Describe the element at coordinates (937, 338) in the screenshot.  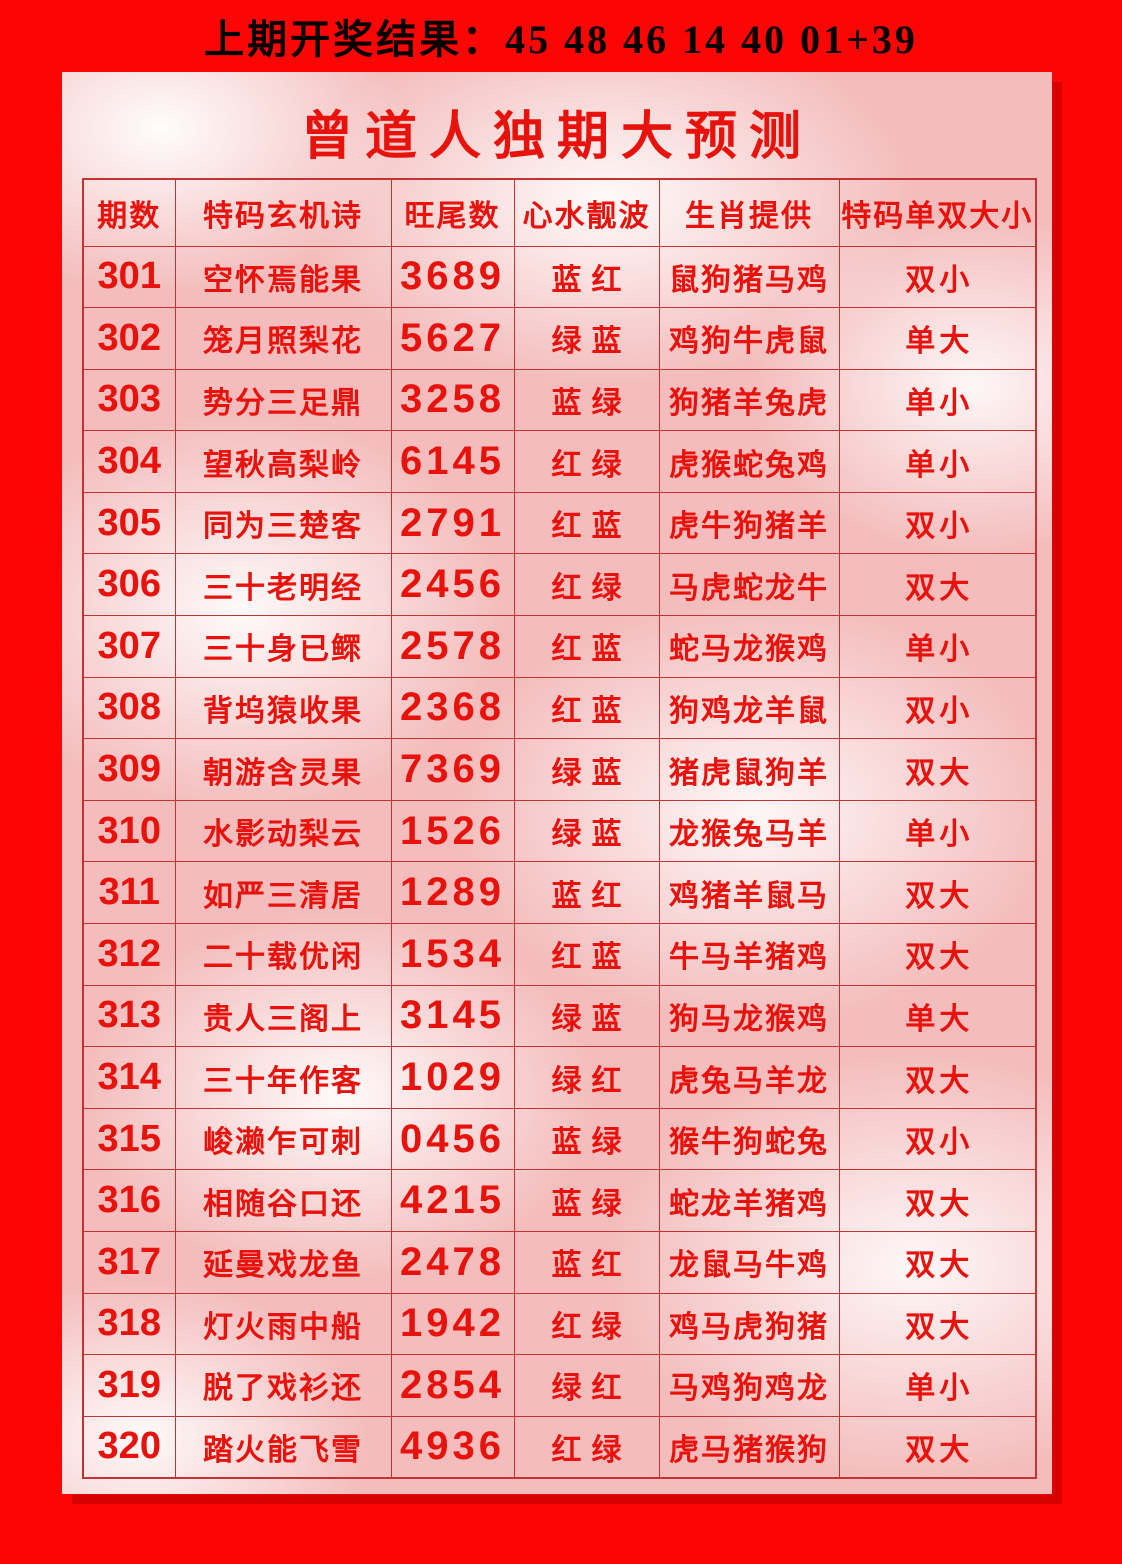
I see `parity-cell: 单大` at that location.